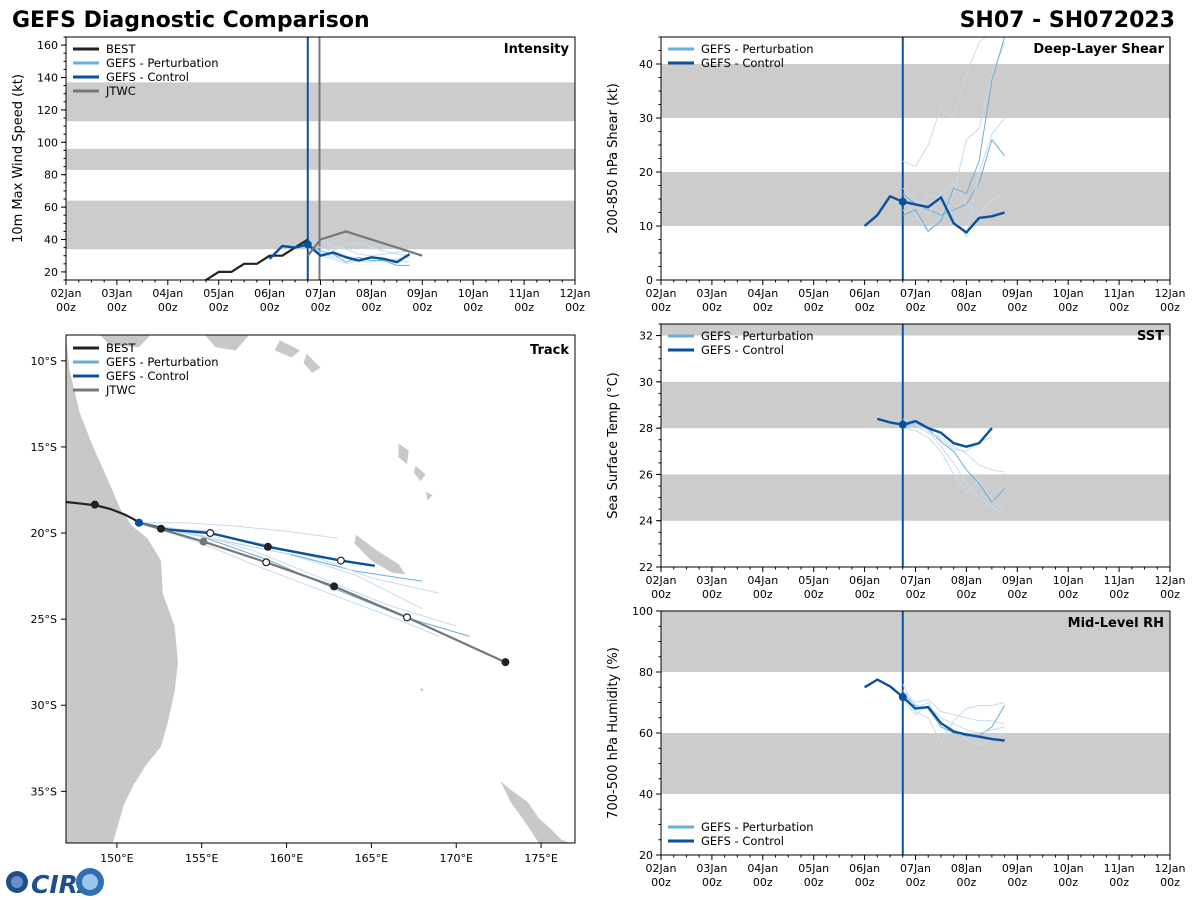 This screenshot has width=1200, height=900. Describe the element at coordinates (320, 293) in the screenshot. I see `x-tick-label: 07Jan` at that location.